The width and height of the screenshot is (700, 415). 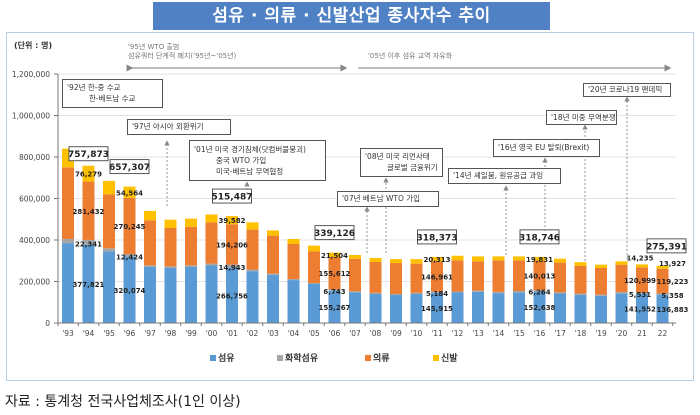 I want to click on y-tick-label: 800,000, so click(x=34, y=157).